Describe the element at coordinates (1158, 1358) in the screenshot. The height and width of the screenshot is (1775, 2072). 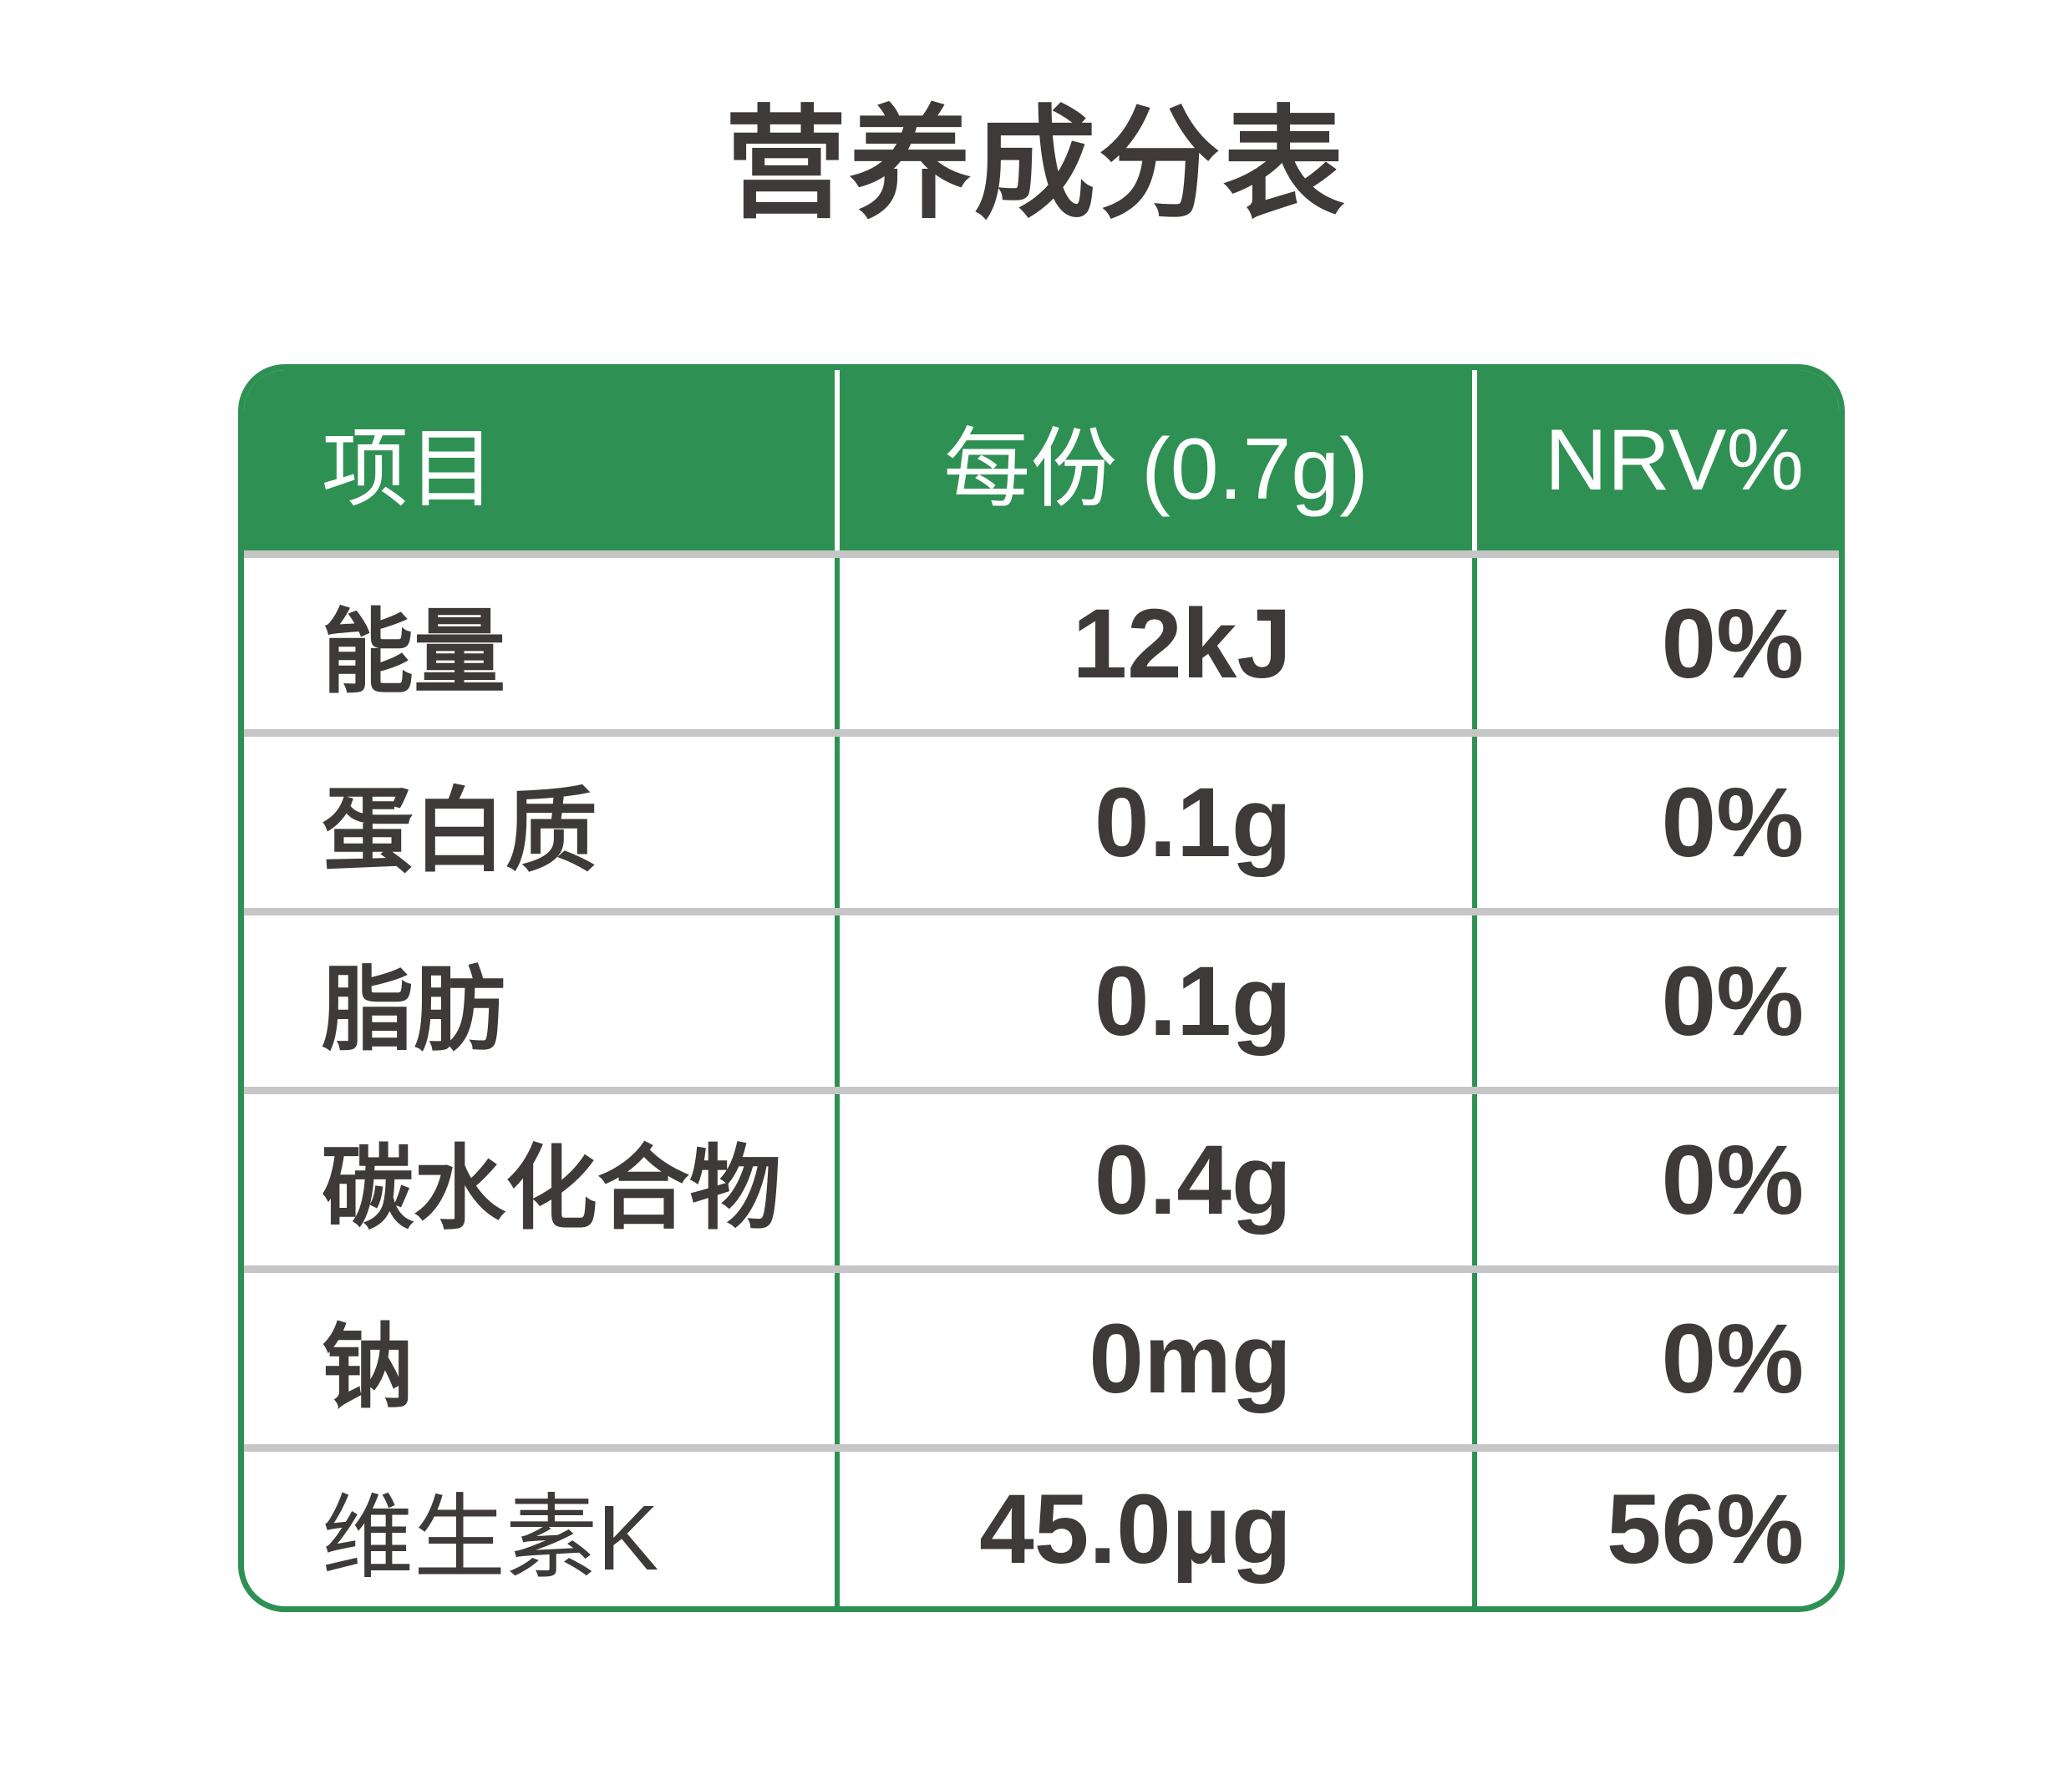
I see `row-amount: 0mg` at that location.